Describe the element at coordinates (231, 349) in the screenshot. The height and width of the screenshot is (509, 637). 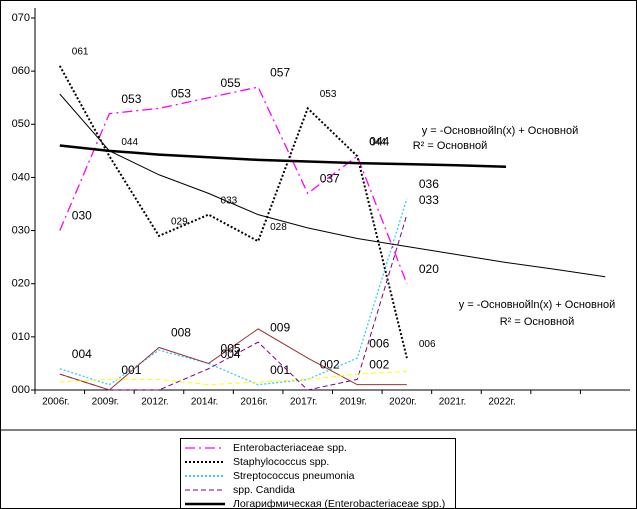
I see `data-label: 005` at that location.